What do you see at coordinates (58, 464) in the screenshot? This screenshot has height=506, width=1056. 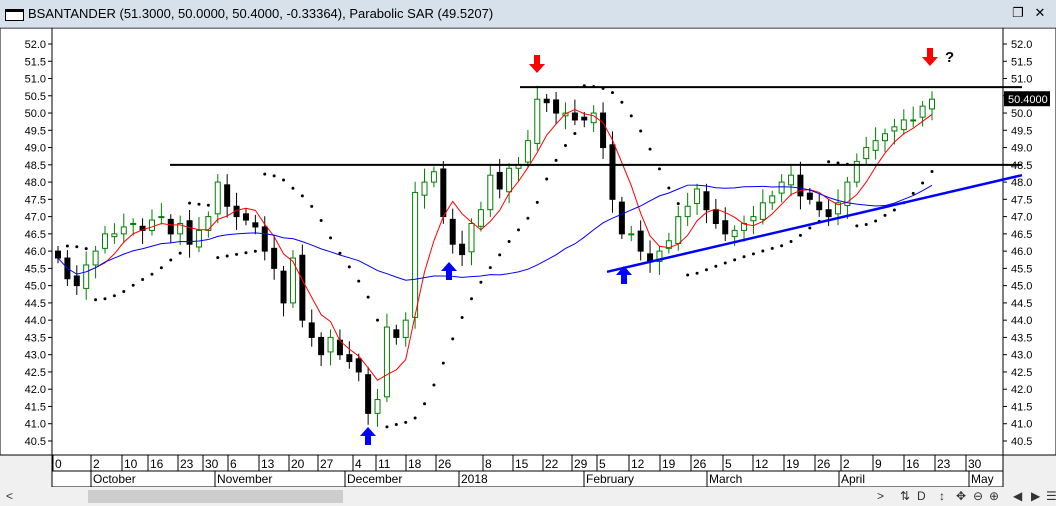 I see `x-day-label: 0` at bounding box center [58, 464].